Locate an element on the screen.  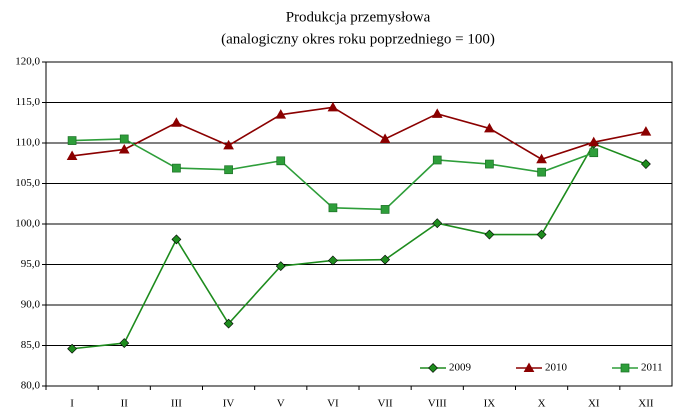
x-tick-label: III is located at coordinates (176, 403).